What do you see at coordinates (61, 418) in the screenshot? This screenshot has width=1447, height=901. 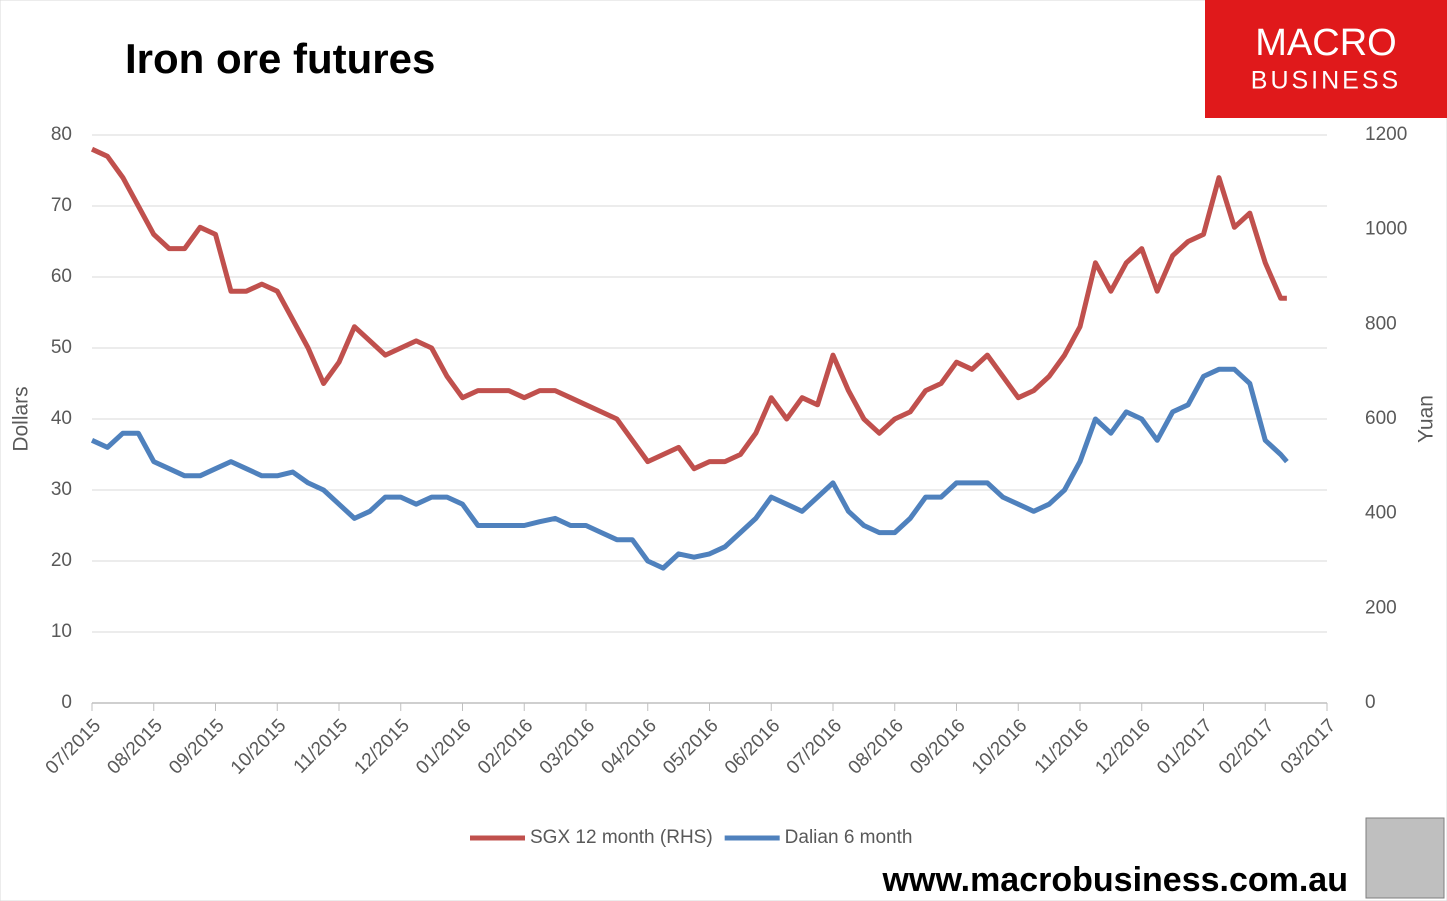 I see `y-tick-label: 40` at bounding box center [61, 418].